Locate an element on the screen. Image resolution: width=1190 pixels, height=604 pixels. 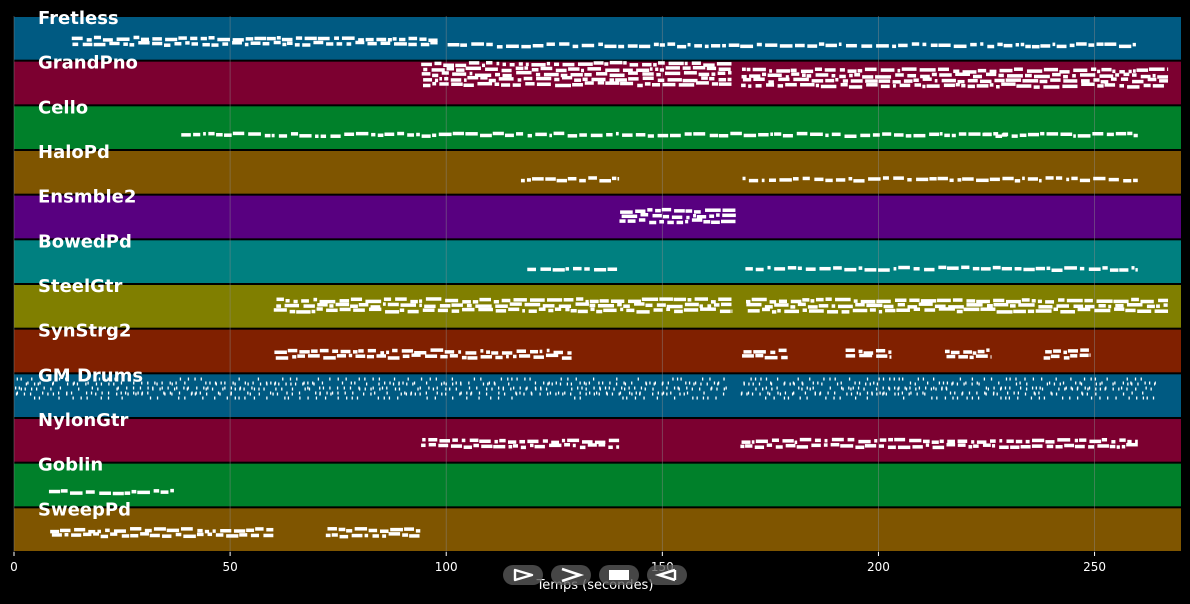
x-tick-label: 250 is located at coordinates (1094, 567).